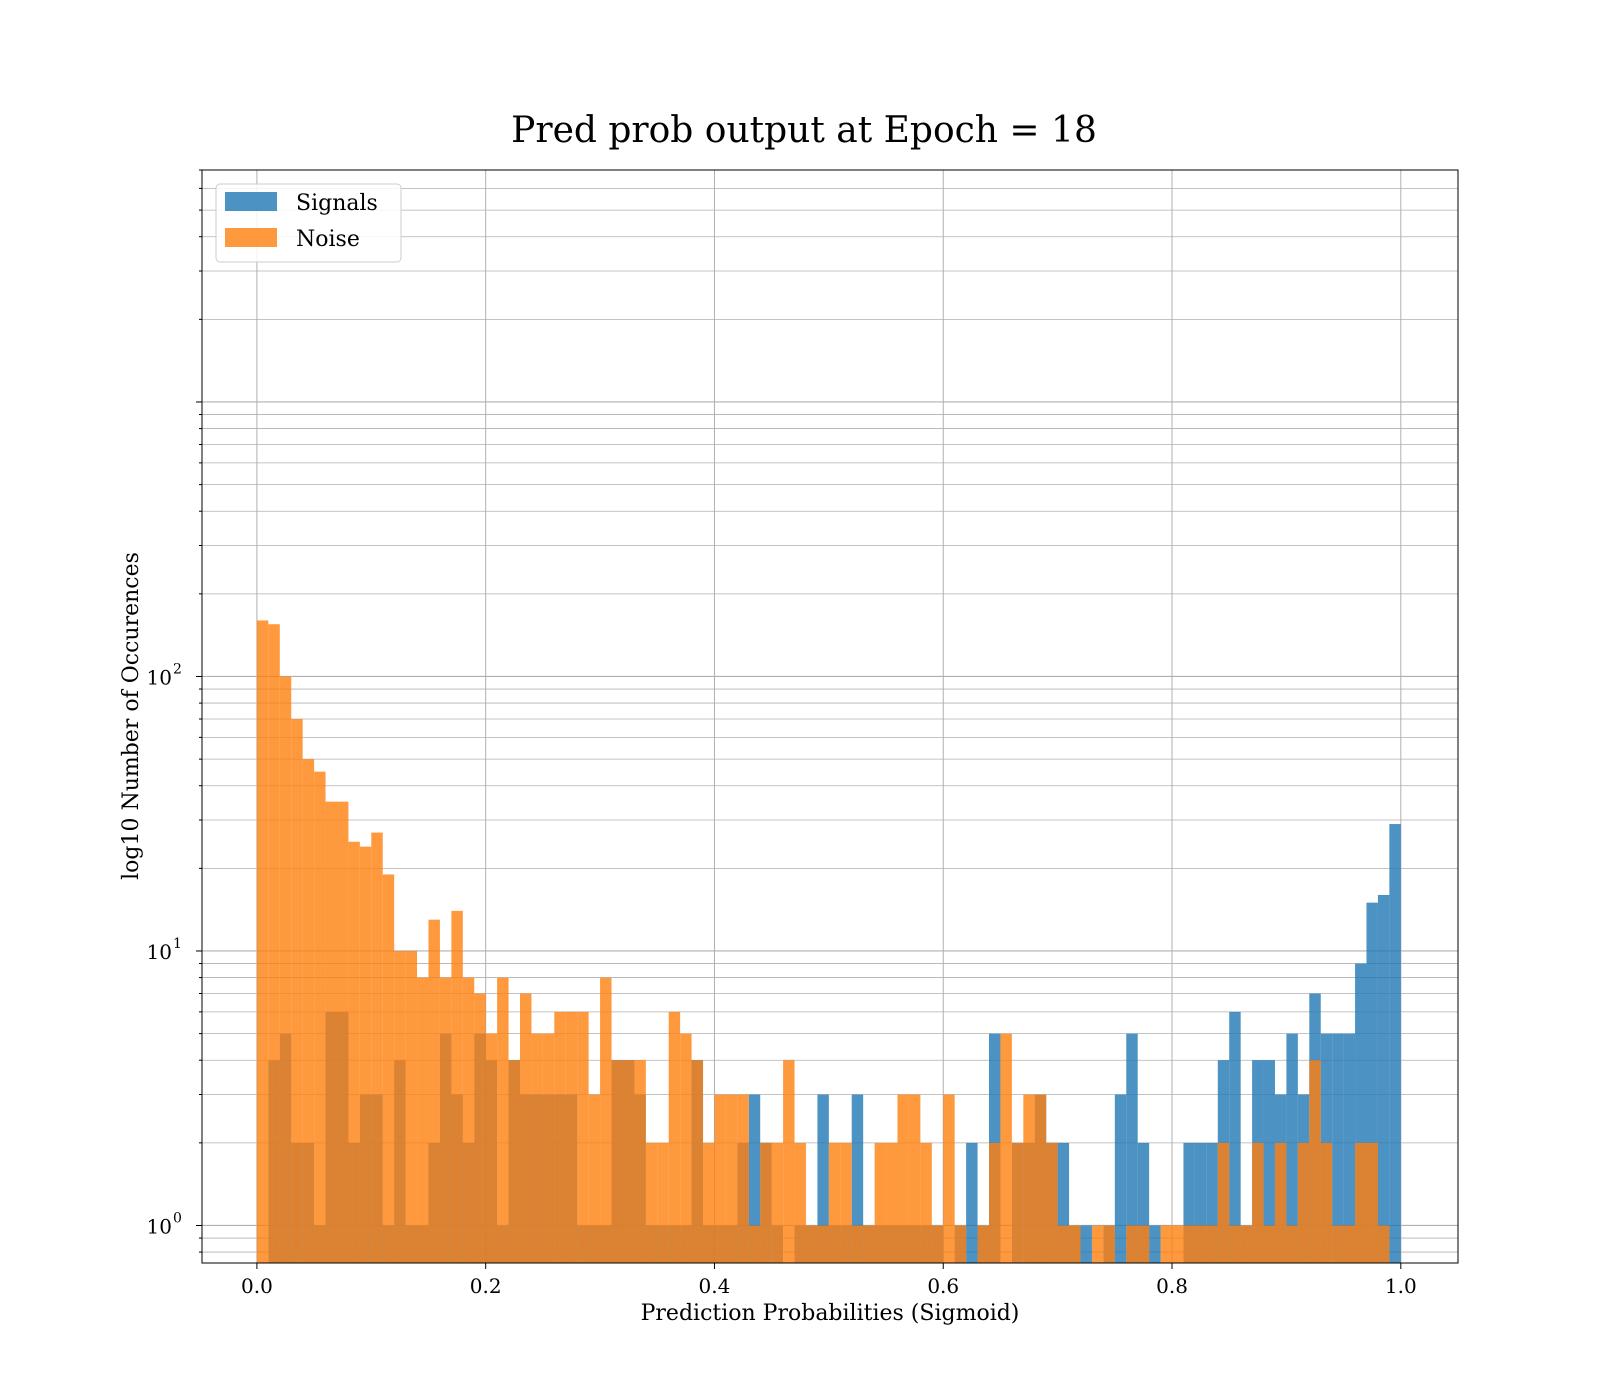 The image size is (1600, 1400). Describe the element at coordinates (829, 1280) in the screenshot. I see `x-axis-ticks: 0.0 0.2 0.4 0.6 0.8 1.0` at that location.